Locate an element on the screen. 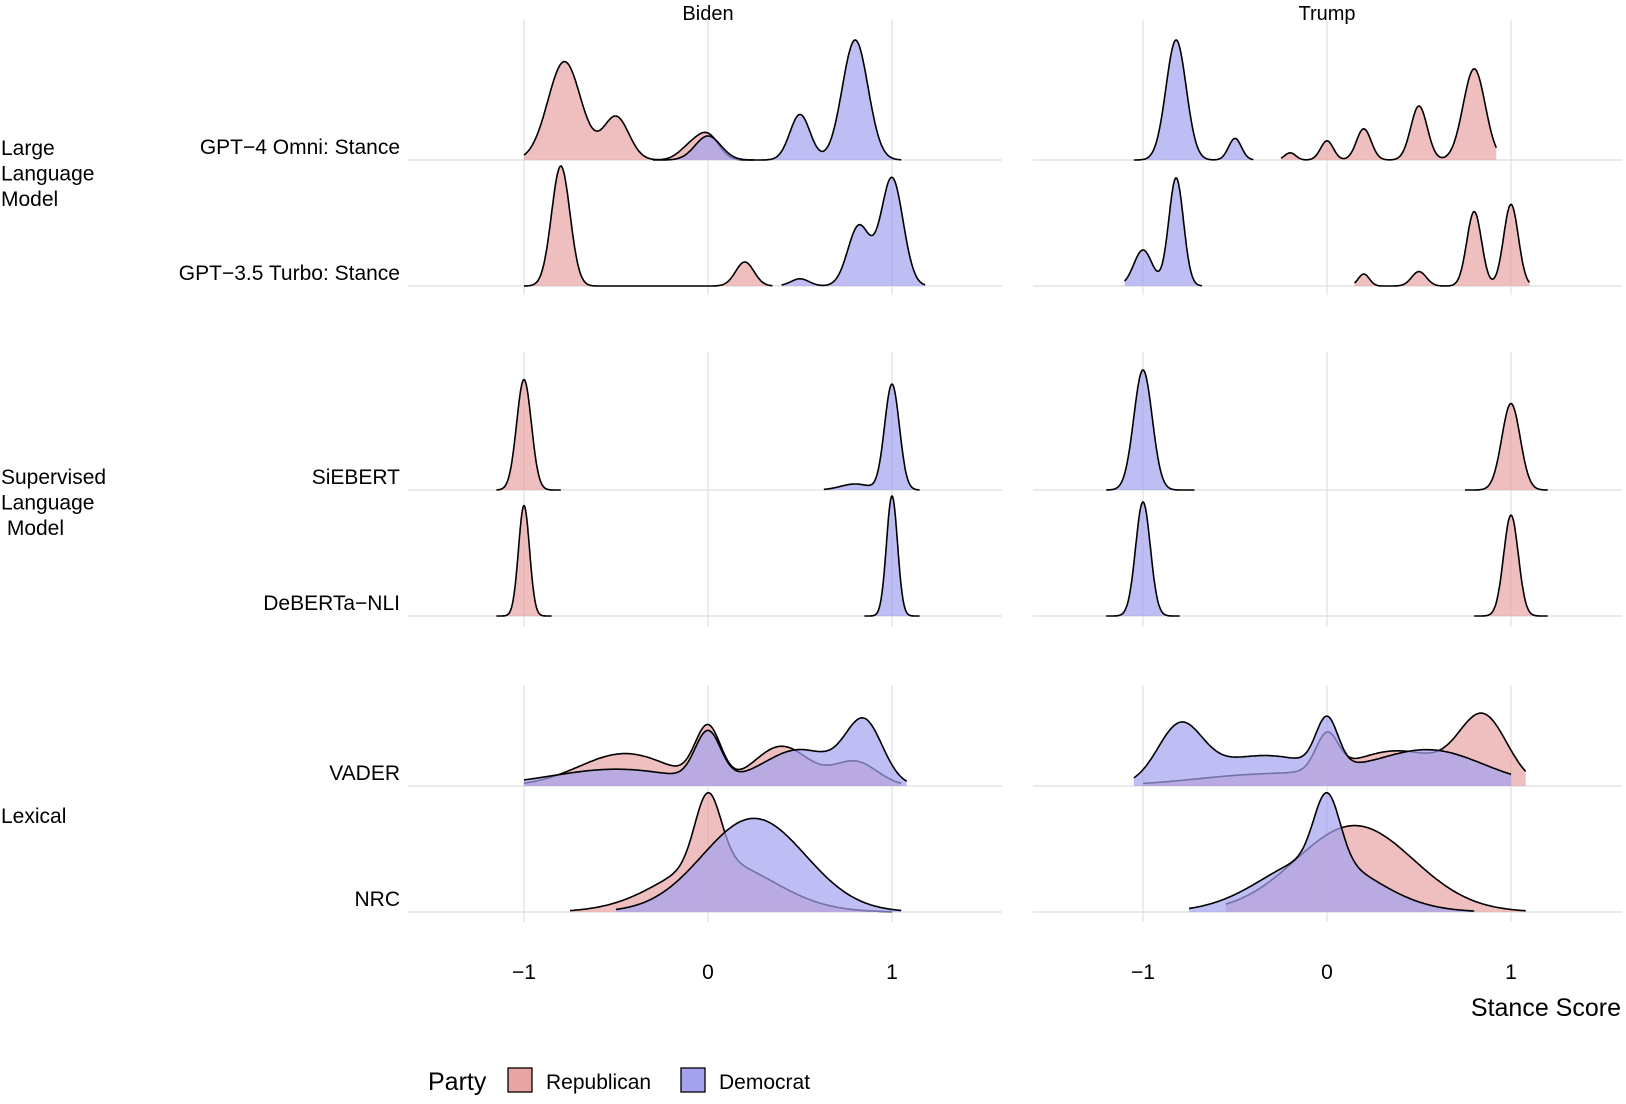  legend: Party Republican Democrat is located at coordinates (619, 1081).